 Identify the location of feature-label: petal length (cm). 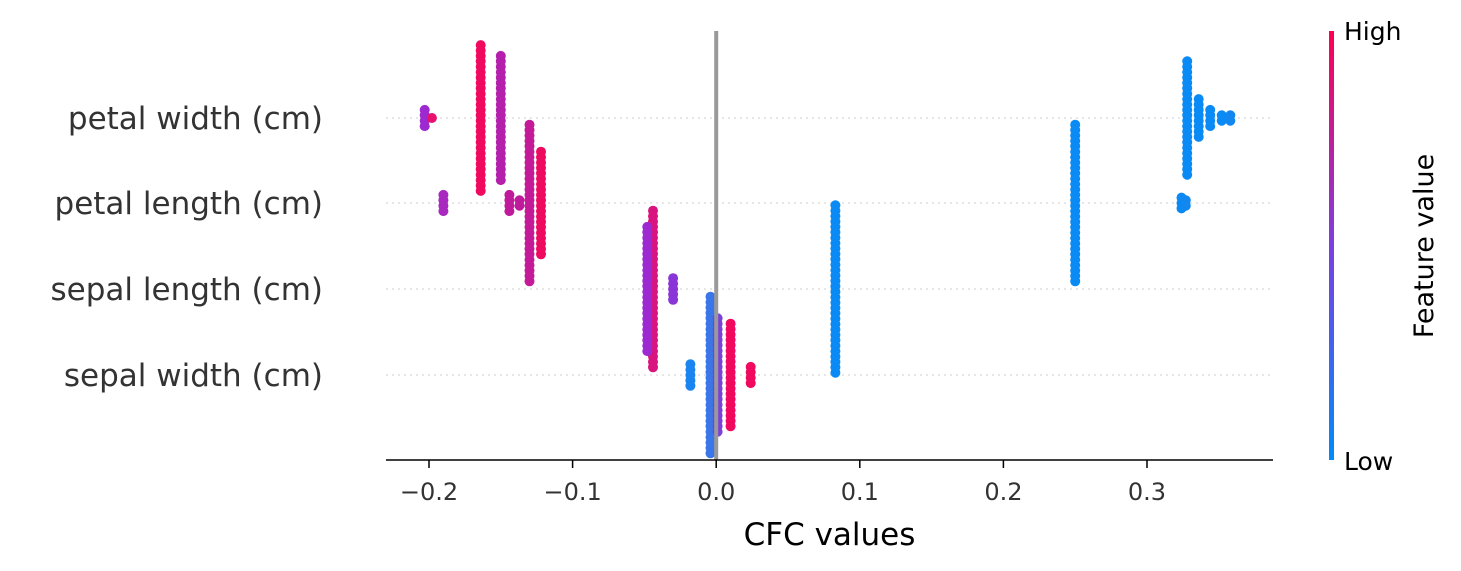
(189, 204).